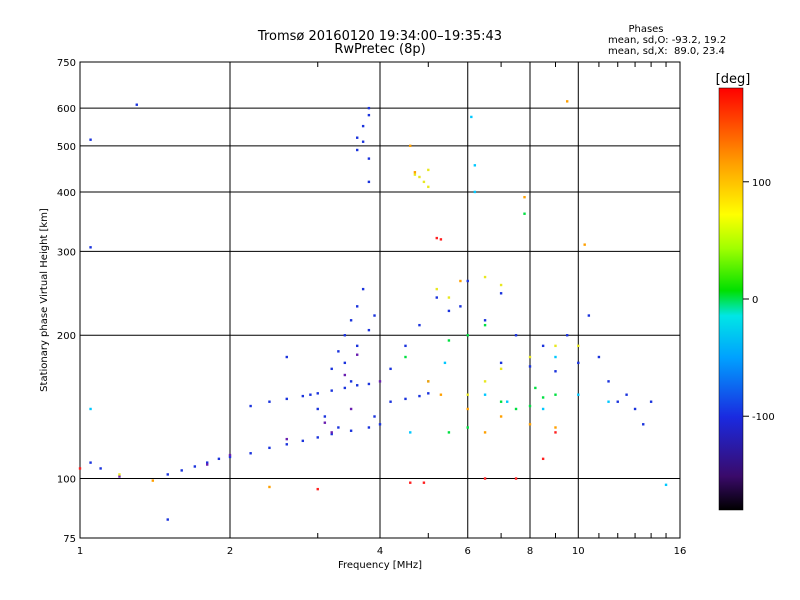  Describe the element at coordinates (66, 480) in the screenshot. I see `y-tick-label: 100` at that location.